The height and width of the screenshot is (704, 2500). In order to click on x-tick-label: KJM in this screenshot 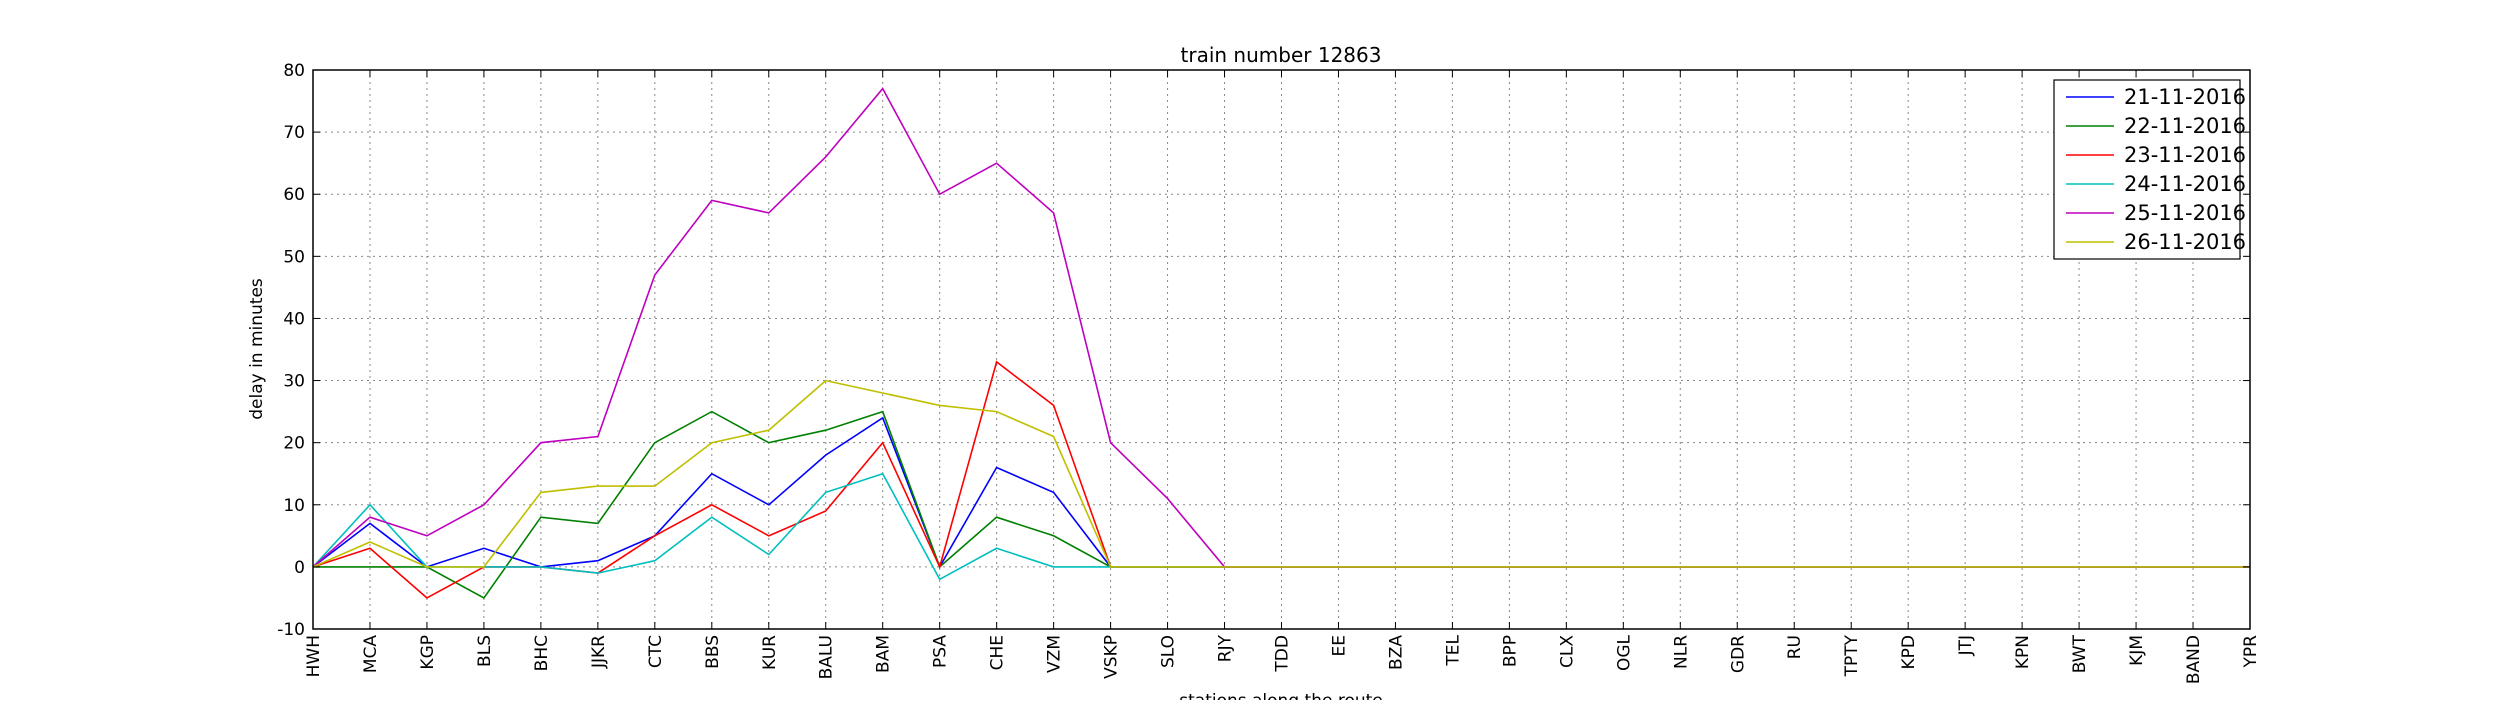, I will do `click(2137, 650)`.